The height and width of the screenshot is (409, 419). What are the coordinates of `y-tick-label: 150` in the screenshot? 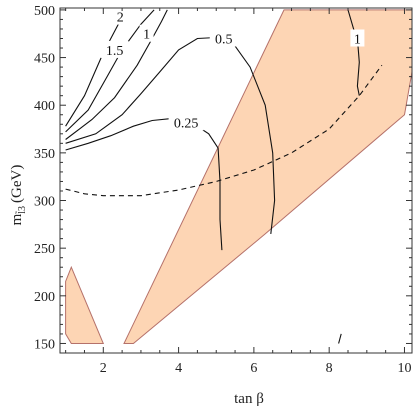 It's located at (44, 344).